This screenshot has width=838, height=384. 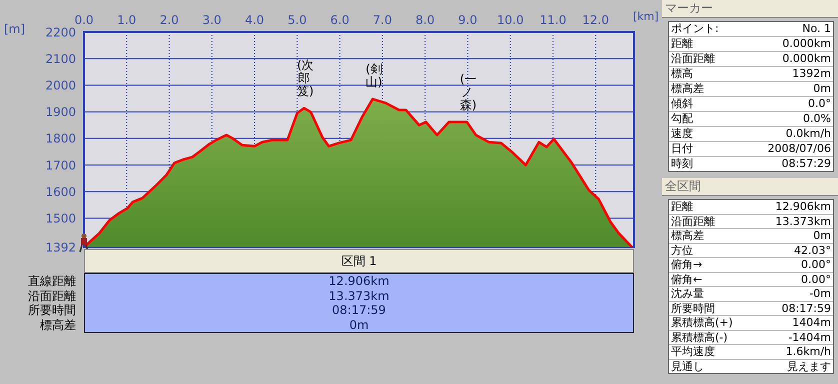 What do you see at coordinates (799, 149) in the screenshot?
I see `text: 2008/07/06` at bounding box center [799, 149].